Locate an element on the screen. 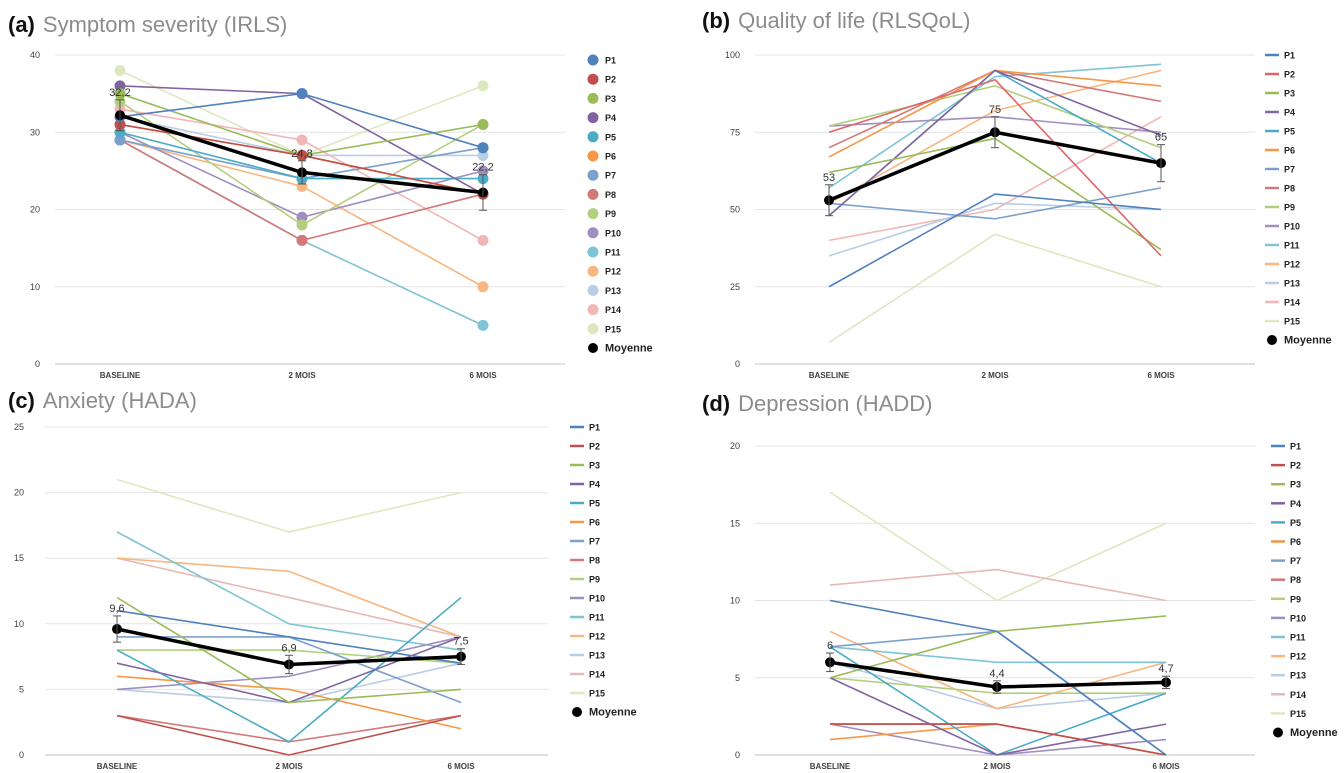  panel-c-legend-label: P2 is located at coordinates (594, 447).